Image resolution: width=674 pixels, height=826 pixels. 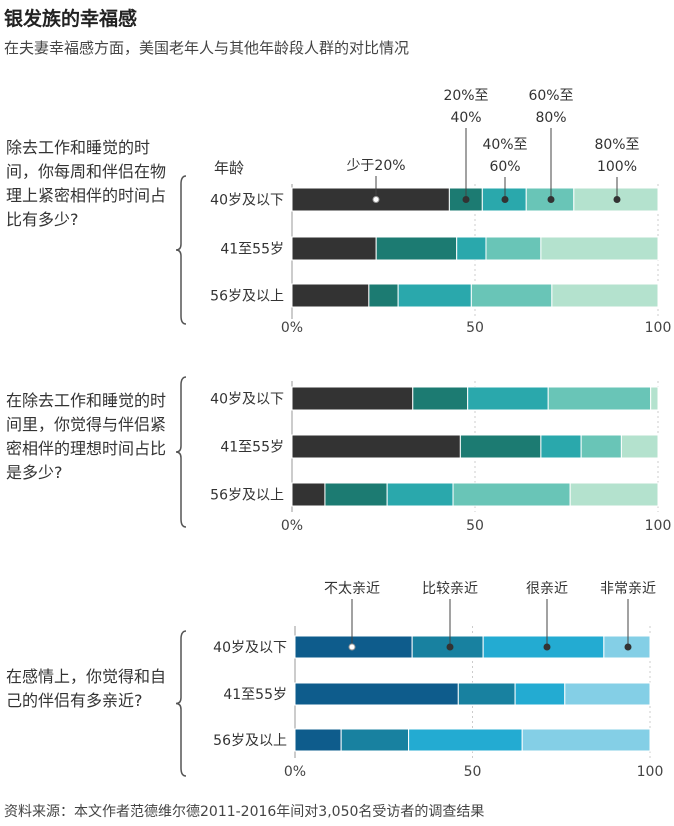 What do you see at coordinates (650, 772) in the screenshot?
I see `x-tick-label-3-2: 100` at bounding box center [650, 772].